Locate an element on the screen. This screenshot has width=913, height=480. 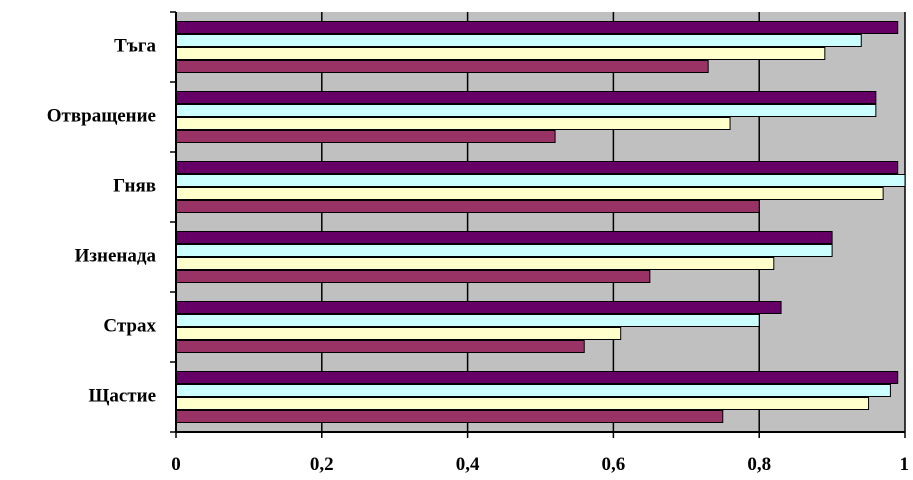
x-tick-label-2: 0,4 is located at coordinates (468, 464).